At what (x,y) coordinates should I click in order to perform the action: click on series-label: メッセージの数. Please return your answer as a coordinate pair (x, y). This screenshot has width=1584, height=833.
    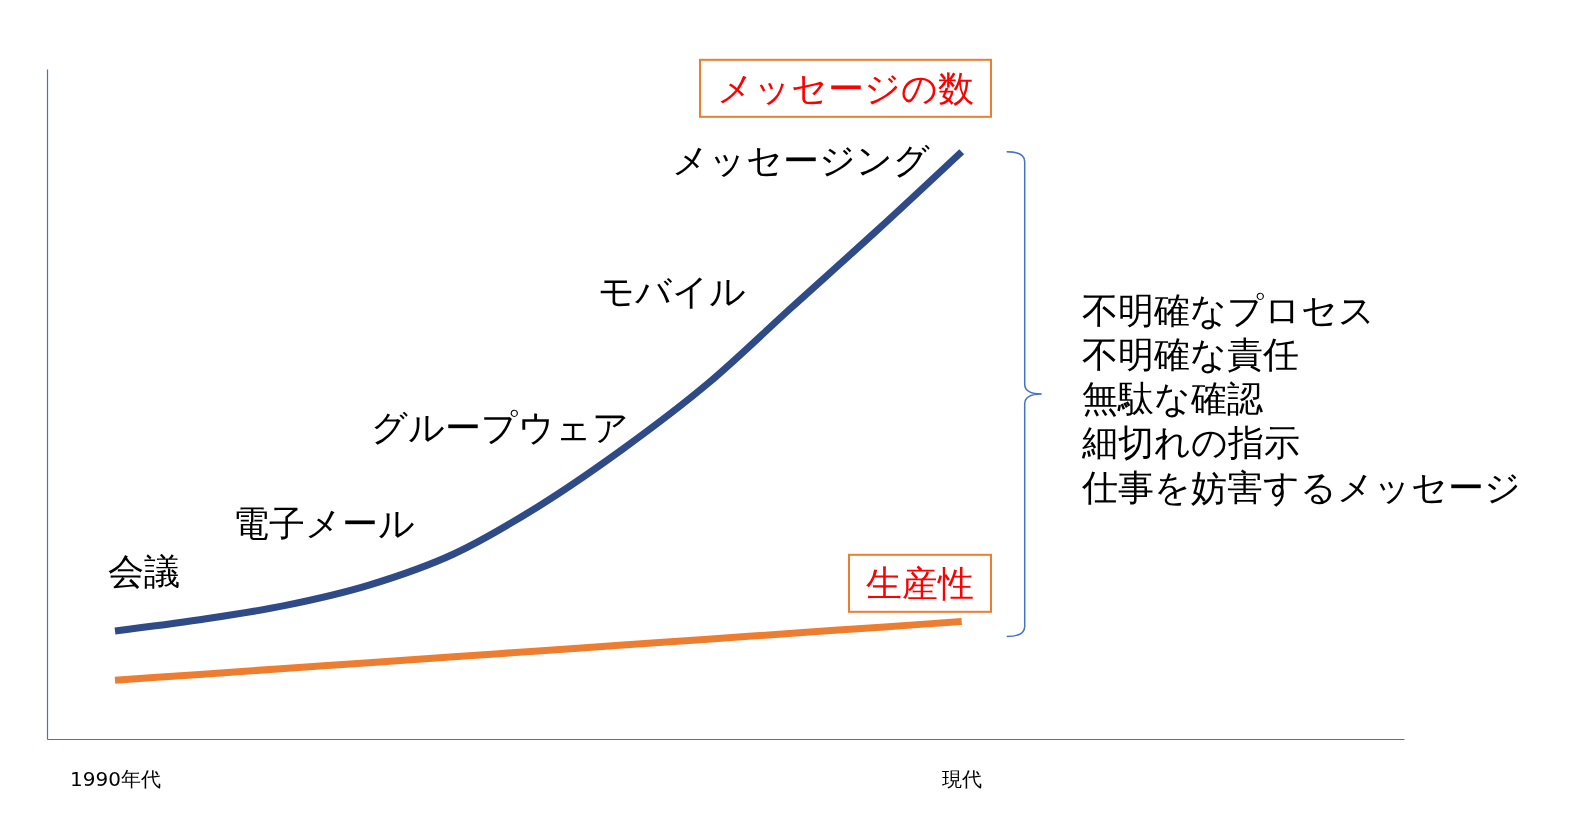
    Looking at the image, I should click on (845, 88).